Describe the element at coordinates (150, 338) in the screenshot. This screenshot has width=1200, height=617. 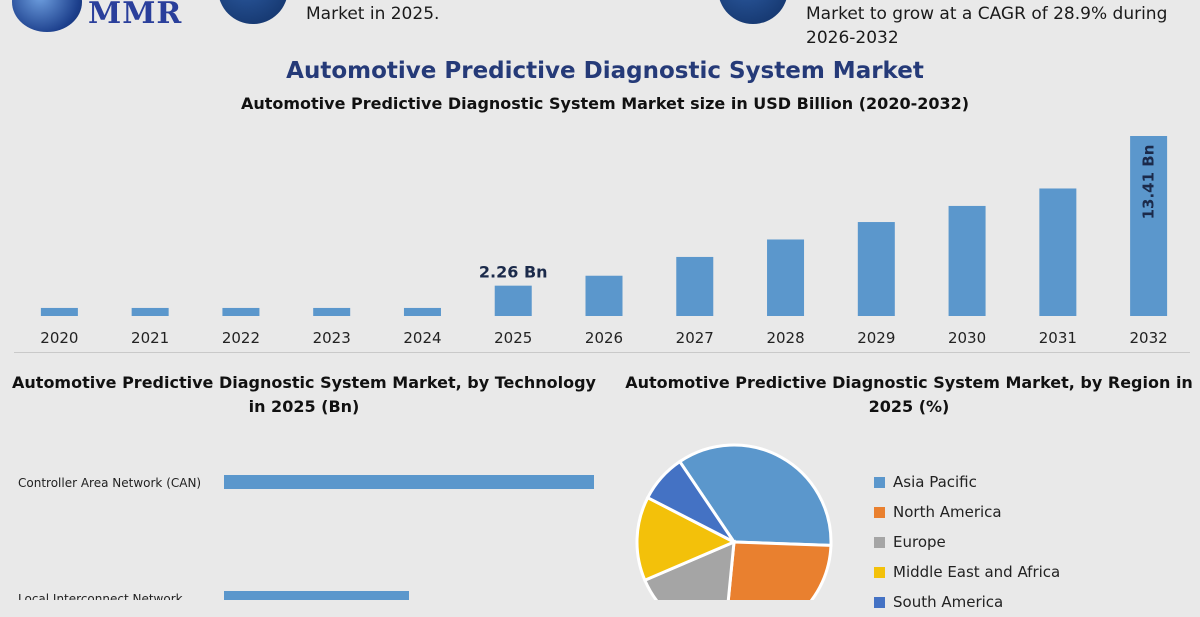
I see `x-tick-label: 2021` at that location.